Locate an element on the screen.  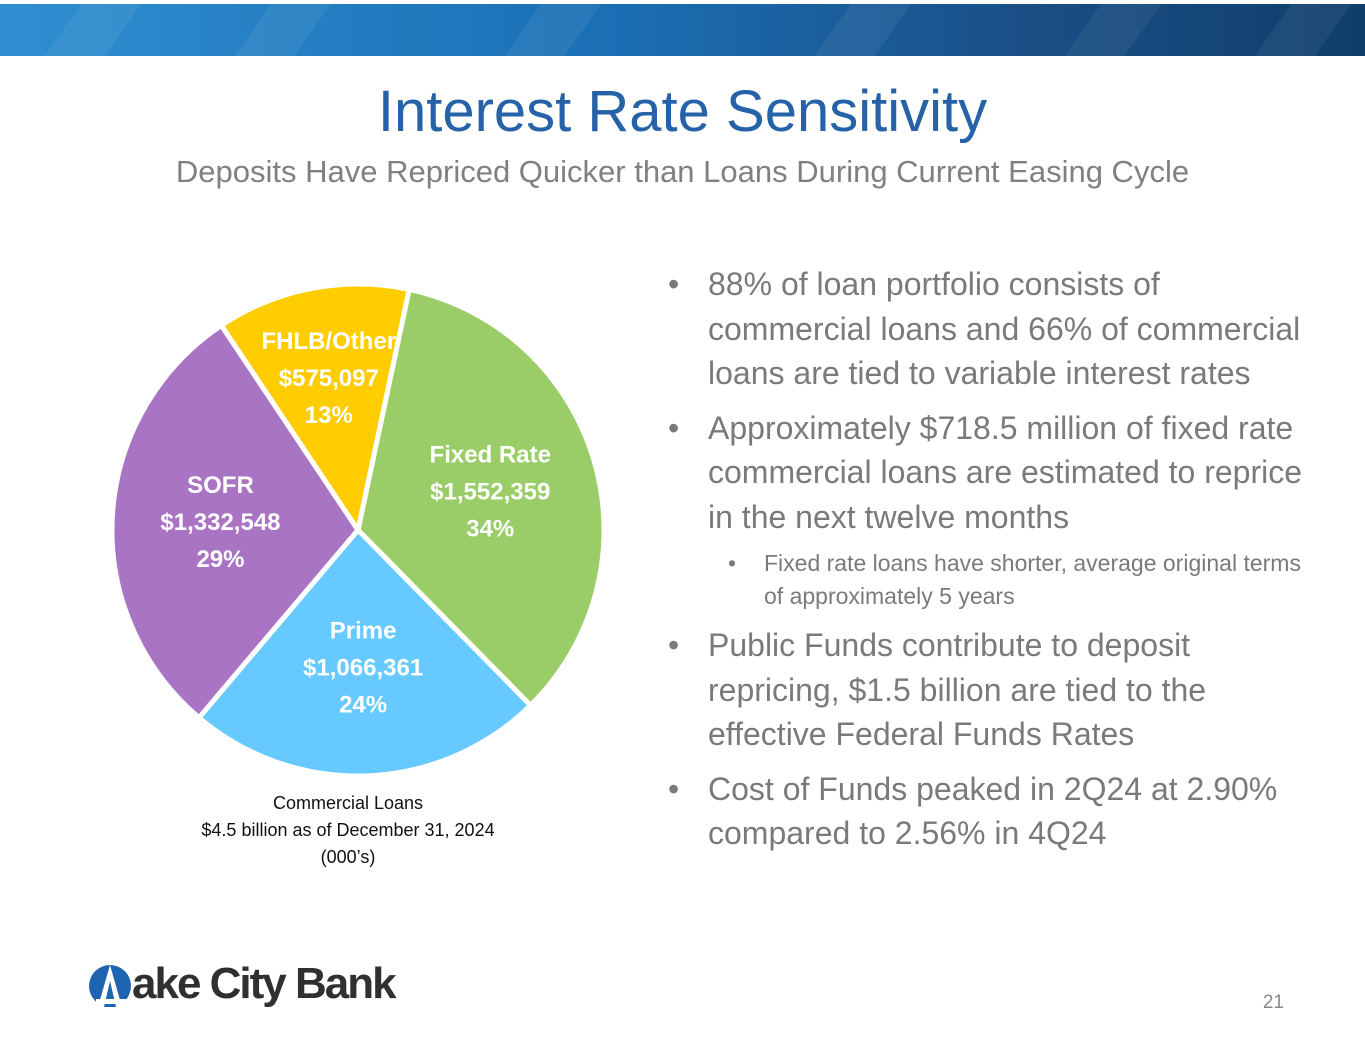
chart-caption-line: $4.5 billion as of December 31, 2024 is located at coordinates (348, 830).